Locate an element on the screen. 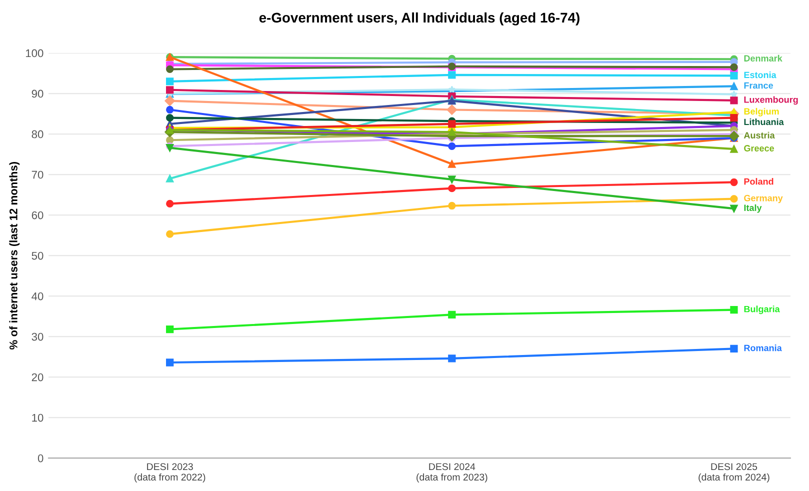 Image resolution: width=809 pixels, height=491 pixels. x-tick-label: DESI 2024 (data from 2023) is located at coordinates (452, 472).